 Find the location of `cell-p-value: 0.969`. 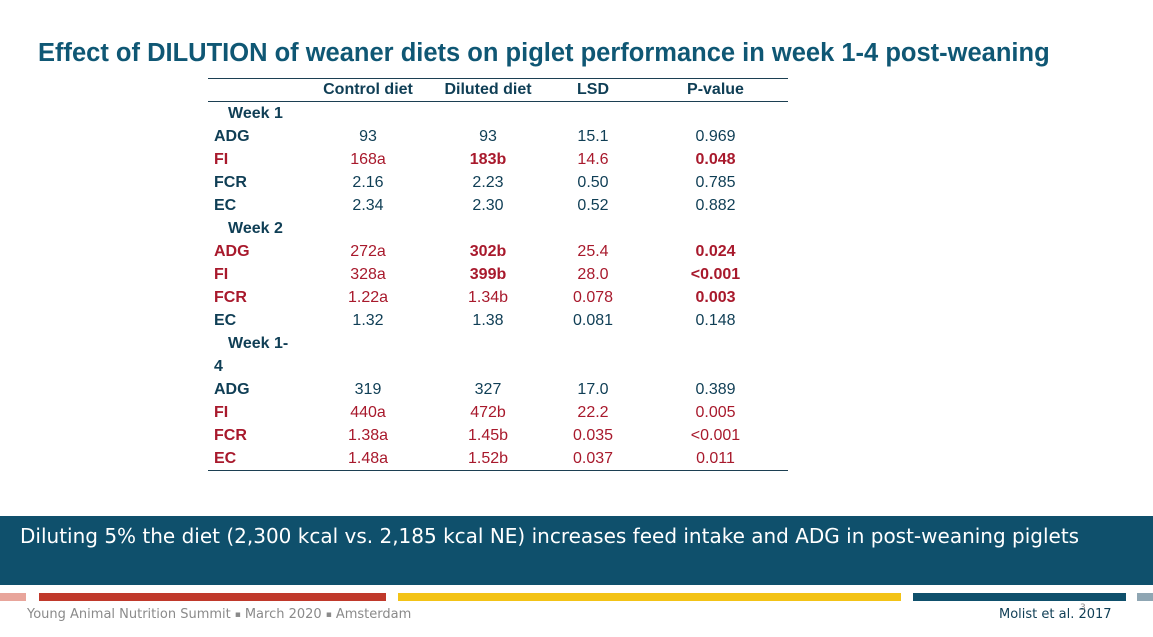

cell-p-value: 0.969 is located at coordinates (715, 136).